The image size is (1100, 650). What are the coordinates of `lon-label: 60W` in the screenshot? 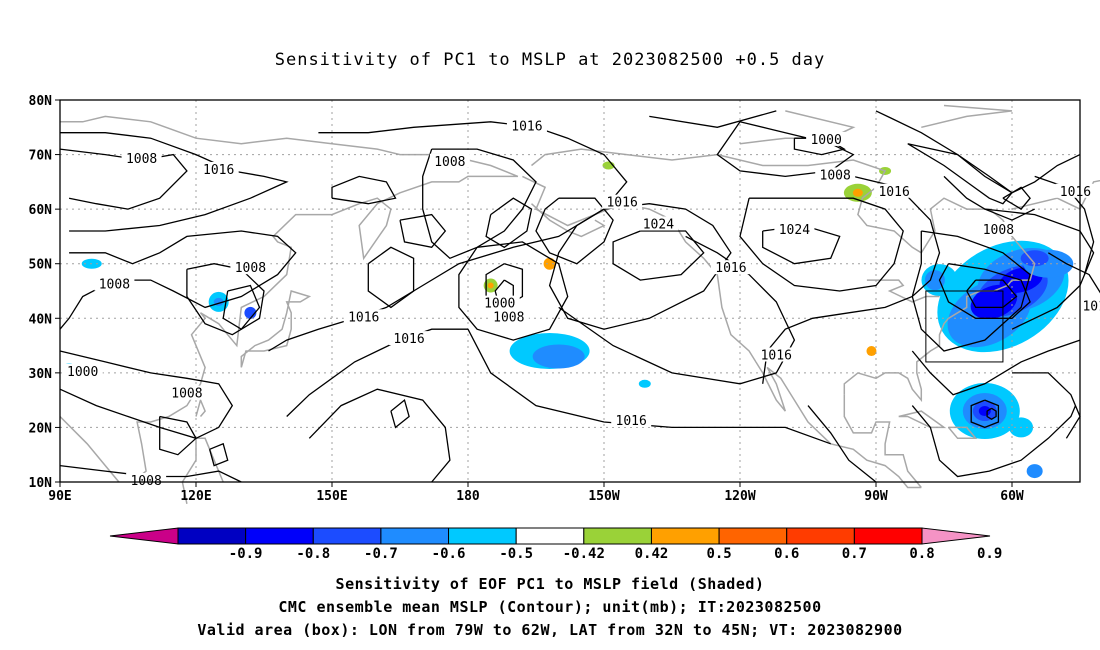 It's located at (1012, 496).